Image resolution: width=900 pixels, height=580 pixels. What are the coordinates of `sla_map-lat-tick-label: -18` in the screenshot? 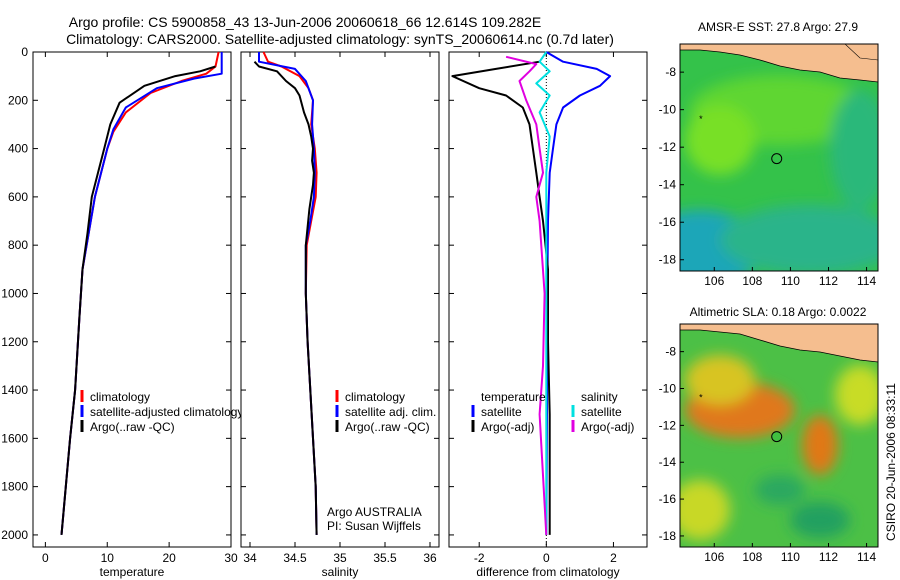 It's located at (668, 536).